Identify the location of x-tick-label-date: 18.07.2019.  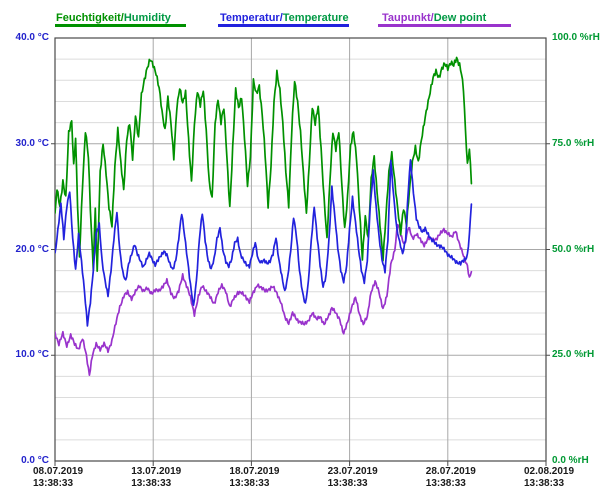
(254, 471).